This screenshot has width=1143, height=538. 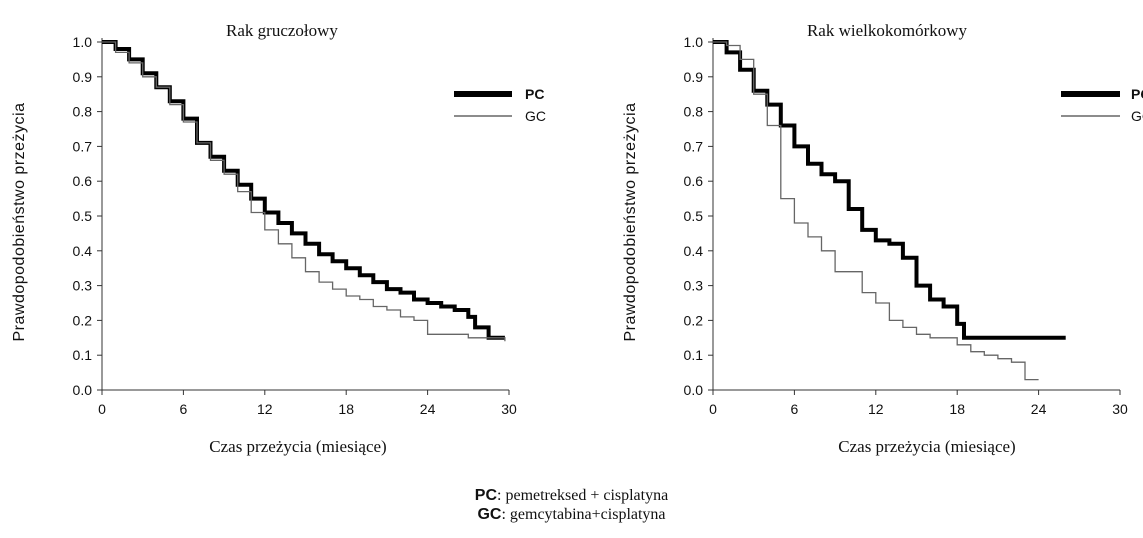 I want to click on gc-abbr: GC, so click(x=489, y=514).